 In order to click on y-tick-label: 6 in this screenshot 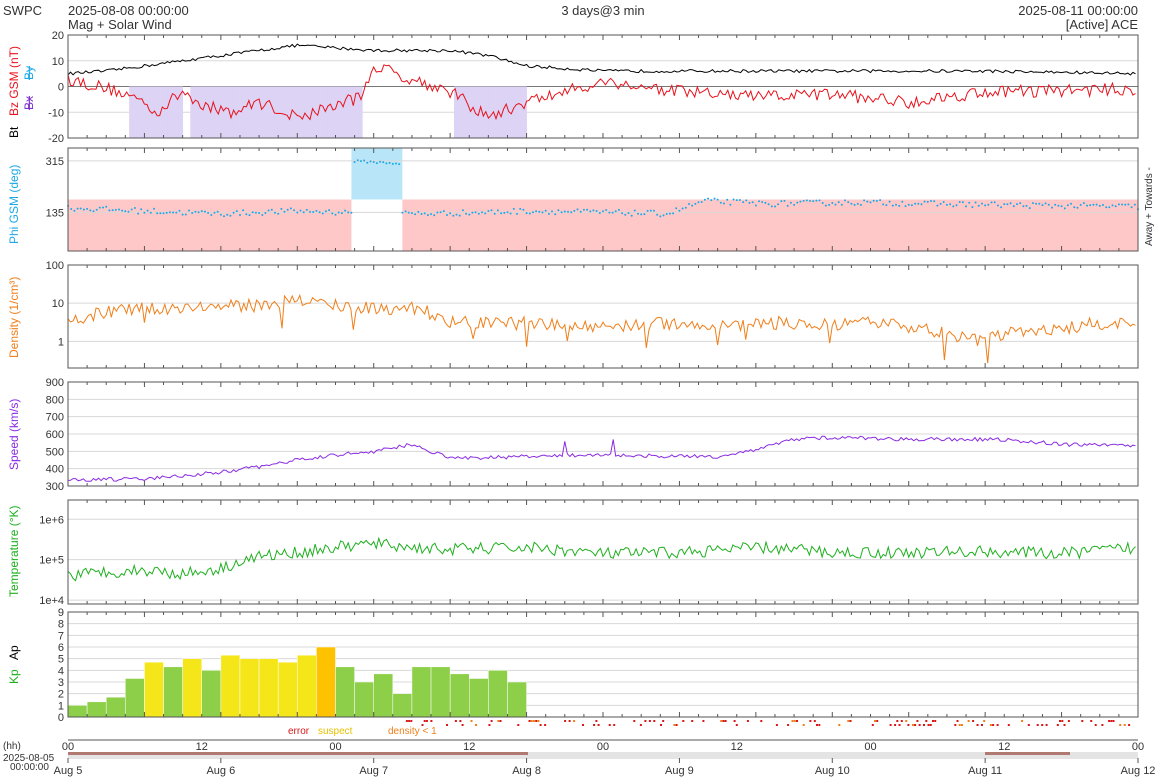, I will do `click(61, 648)`.